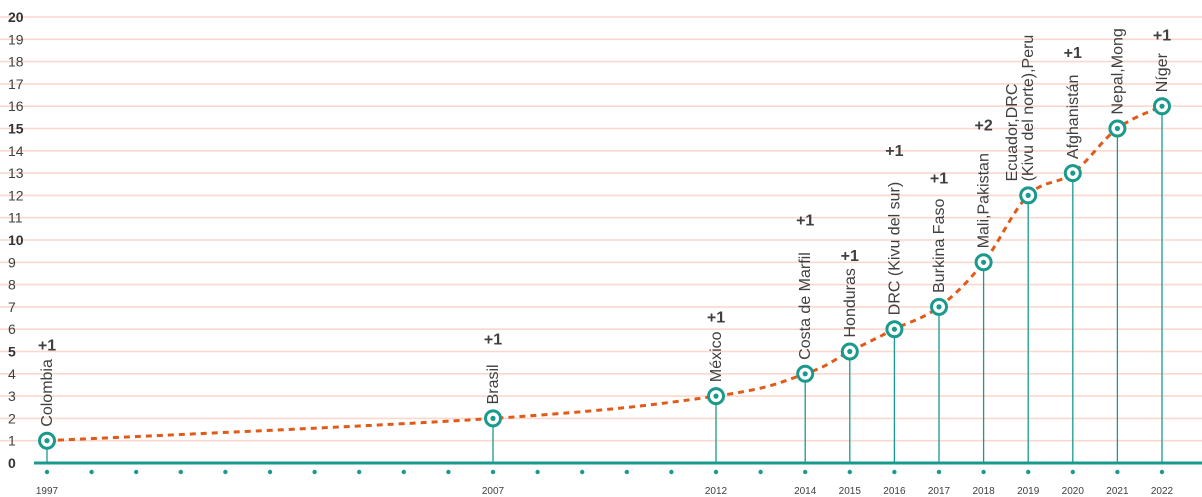  What do you see at coordinates (1162, 106) in the screenshot?
I see `marker-core-2022` at bounding box center [1162, 106].